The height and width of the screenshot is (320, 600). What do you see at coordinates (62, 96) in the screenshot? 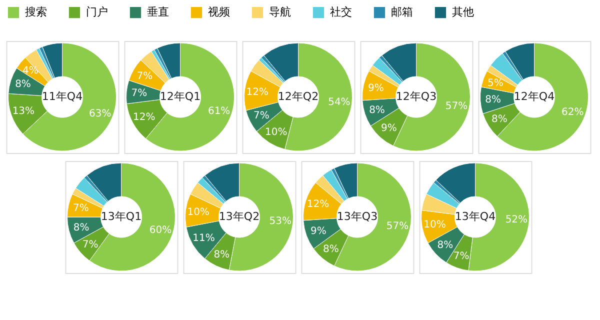
I see `text: 11年Q4` at bounding box center [62, 96].